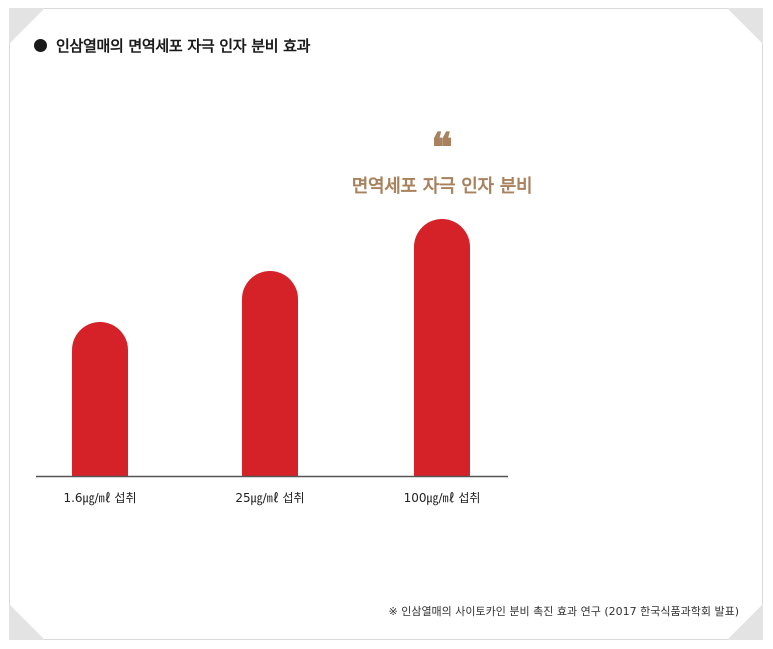 The image size is (773, 649). What do you see at coordinates (183, 46) in the screenshot?
I see `chart-title: 인삼열매의 면역세포 자극 인자 분비 효과` at bounding box center [183, 46].